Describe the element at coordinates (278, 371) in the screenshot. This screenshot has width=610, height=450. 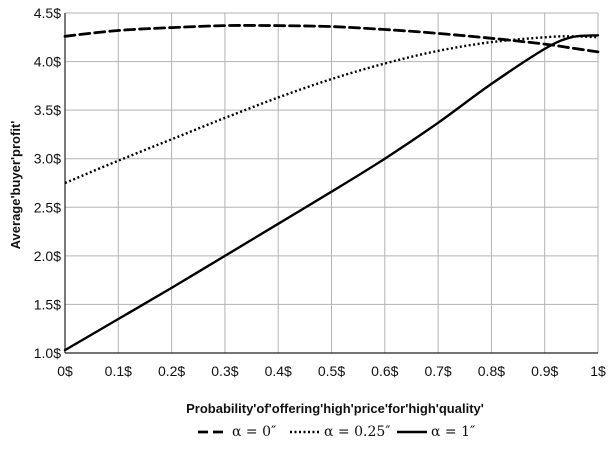
I see `x-tick-label: 0.4$` at that location.